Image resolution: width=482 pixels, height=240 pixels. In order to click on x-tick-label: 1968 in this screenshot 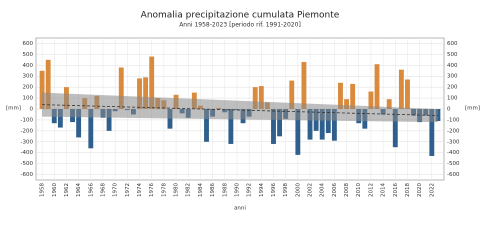, I will do `click(103, 190)`.